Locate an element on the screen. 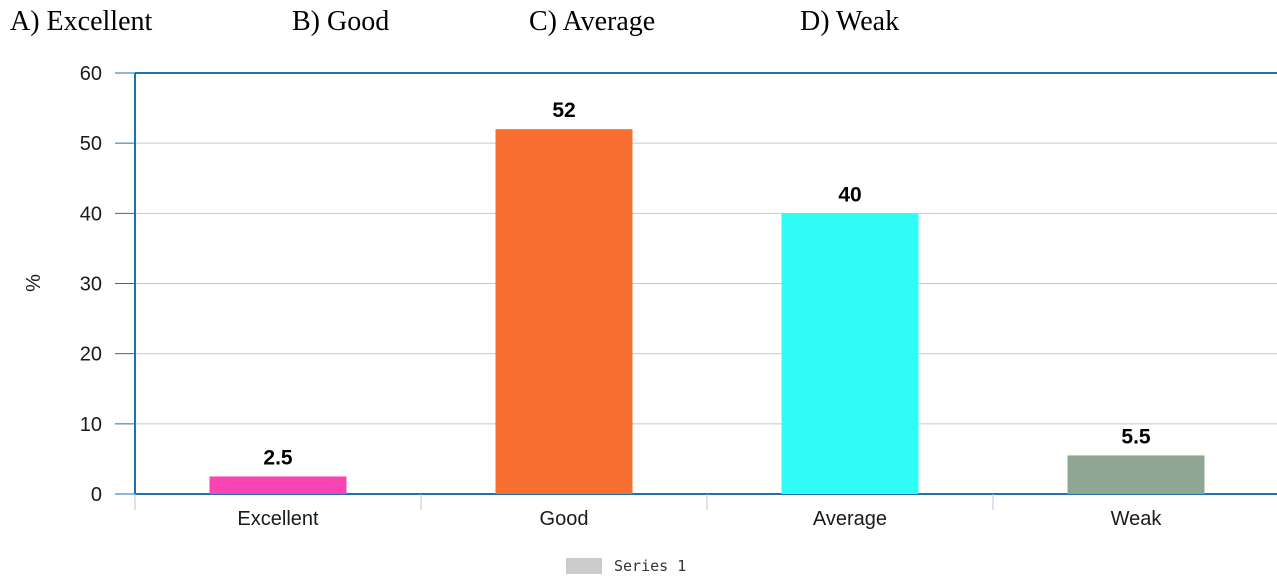 This screenshot has width=1277, height=577. option-b: B) Good is located at coordinates (341, 21).